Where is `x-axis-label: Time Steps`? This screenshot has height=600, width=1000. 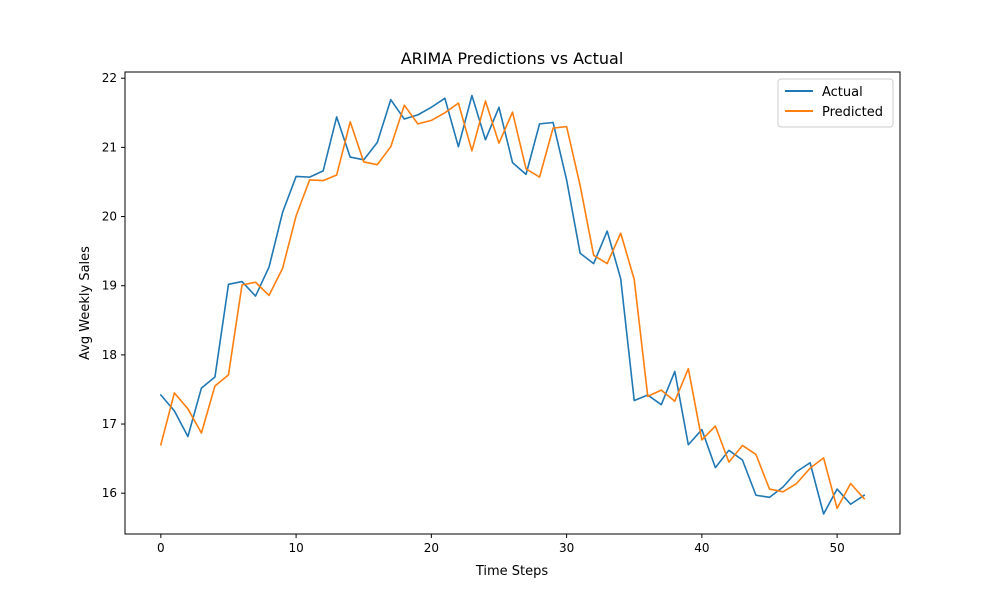 x-axis-label: Time Steps is located at coordinates (512, 571).